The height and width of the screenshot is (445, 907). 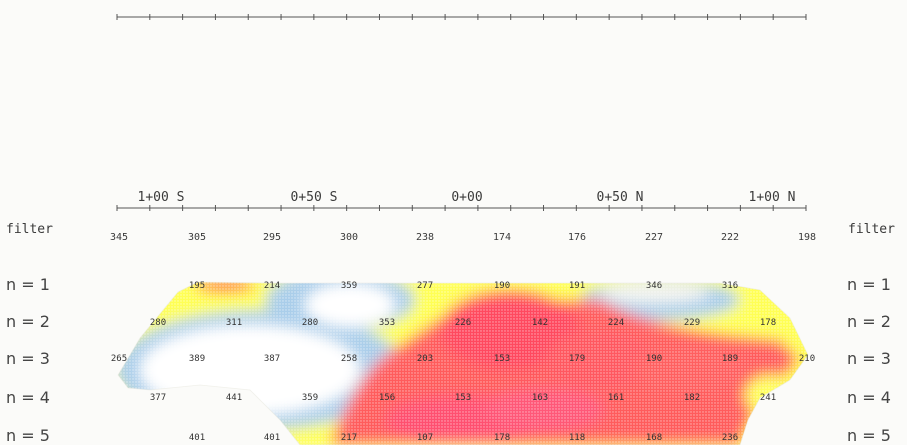 I want to click on station-label-5: 1+00 N, so click(x=772, y=197).